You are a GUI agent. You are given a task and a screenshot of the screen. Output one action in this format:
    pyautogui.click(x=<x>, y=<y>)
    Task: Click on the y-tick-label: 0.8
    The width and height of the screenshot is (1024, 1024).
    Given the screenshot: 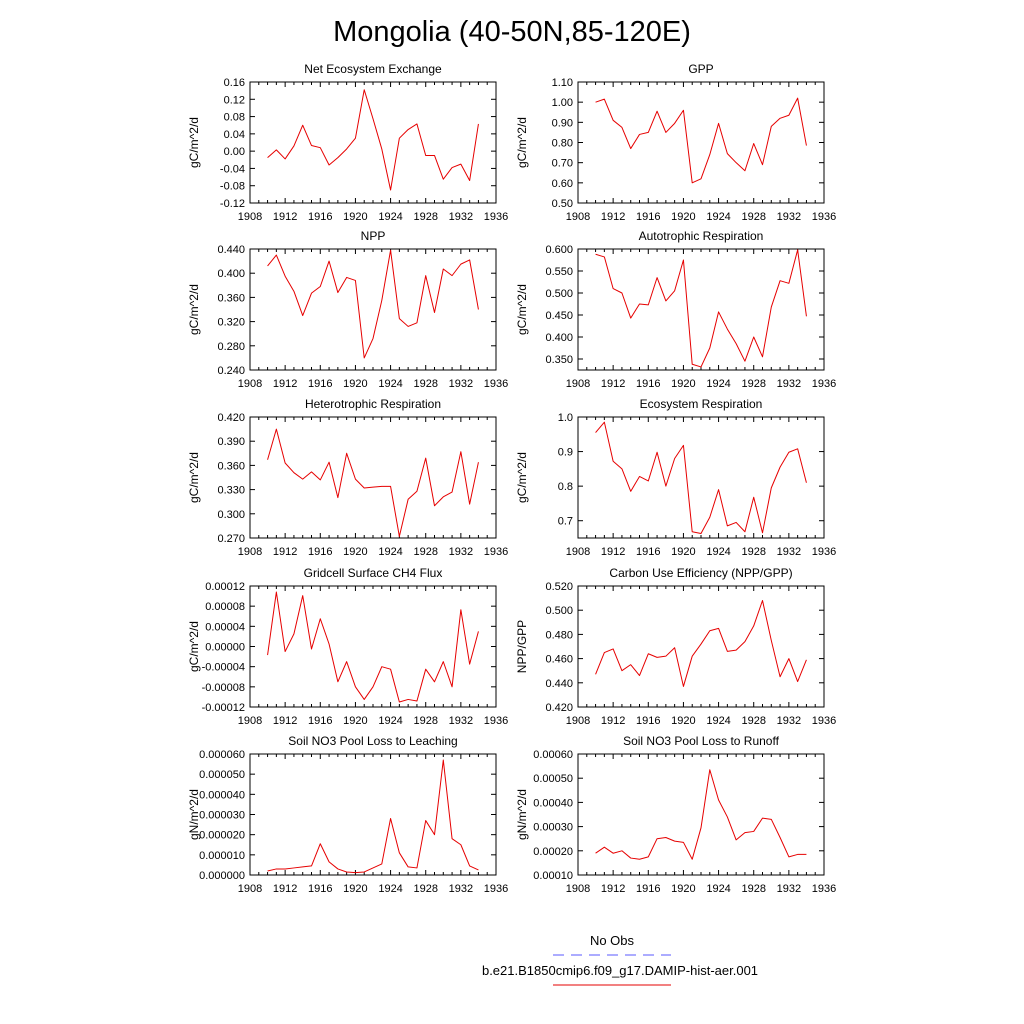 What is the action you would take?
    pyautogui.click(x=565, y=487)
    